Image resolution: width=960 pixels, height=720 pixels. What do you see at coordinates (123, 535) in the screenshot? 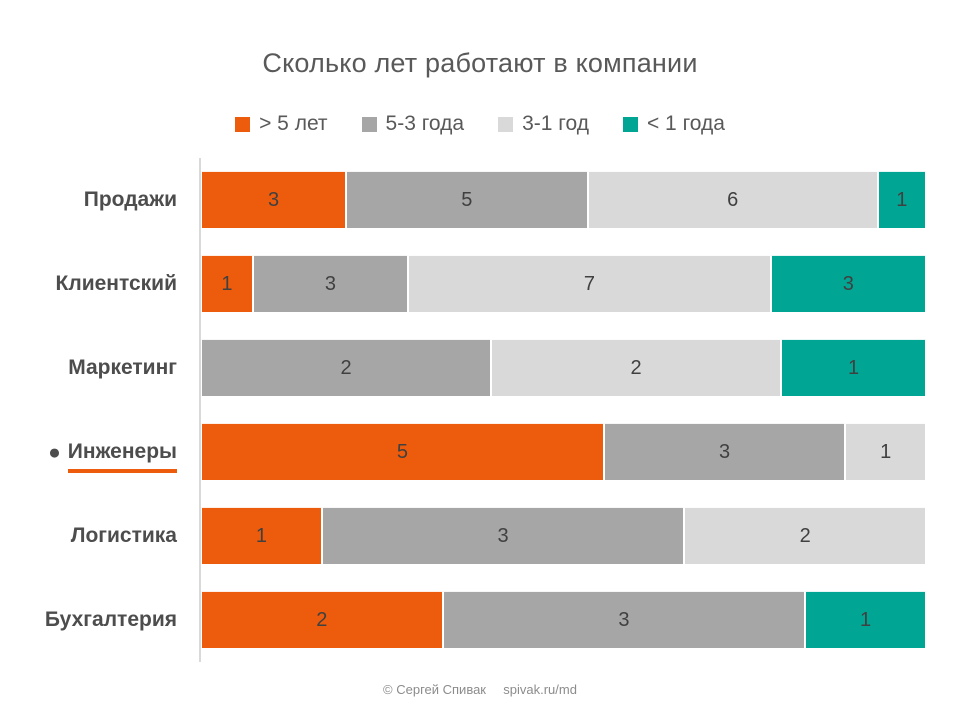
I see `category-label: Логистика` at bounding box center [123, 535].